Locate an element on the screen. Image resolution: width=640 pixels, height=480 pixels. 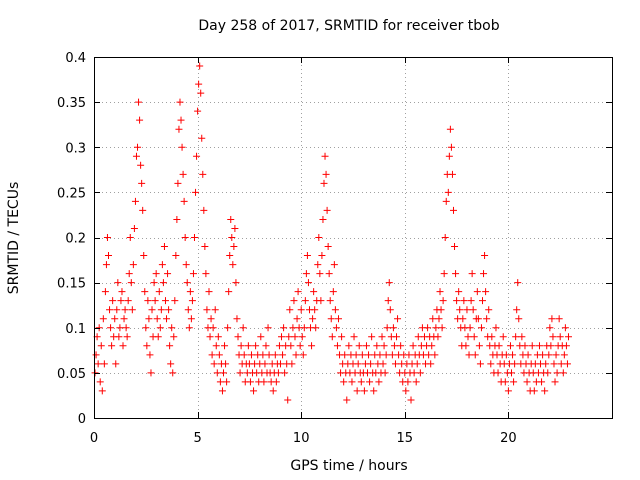
x-tick-label: 0 is located at coordinates (94, 438).